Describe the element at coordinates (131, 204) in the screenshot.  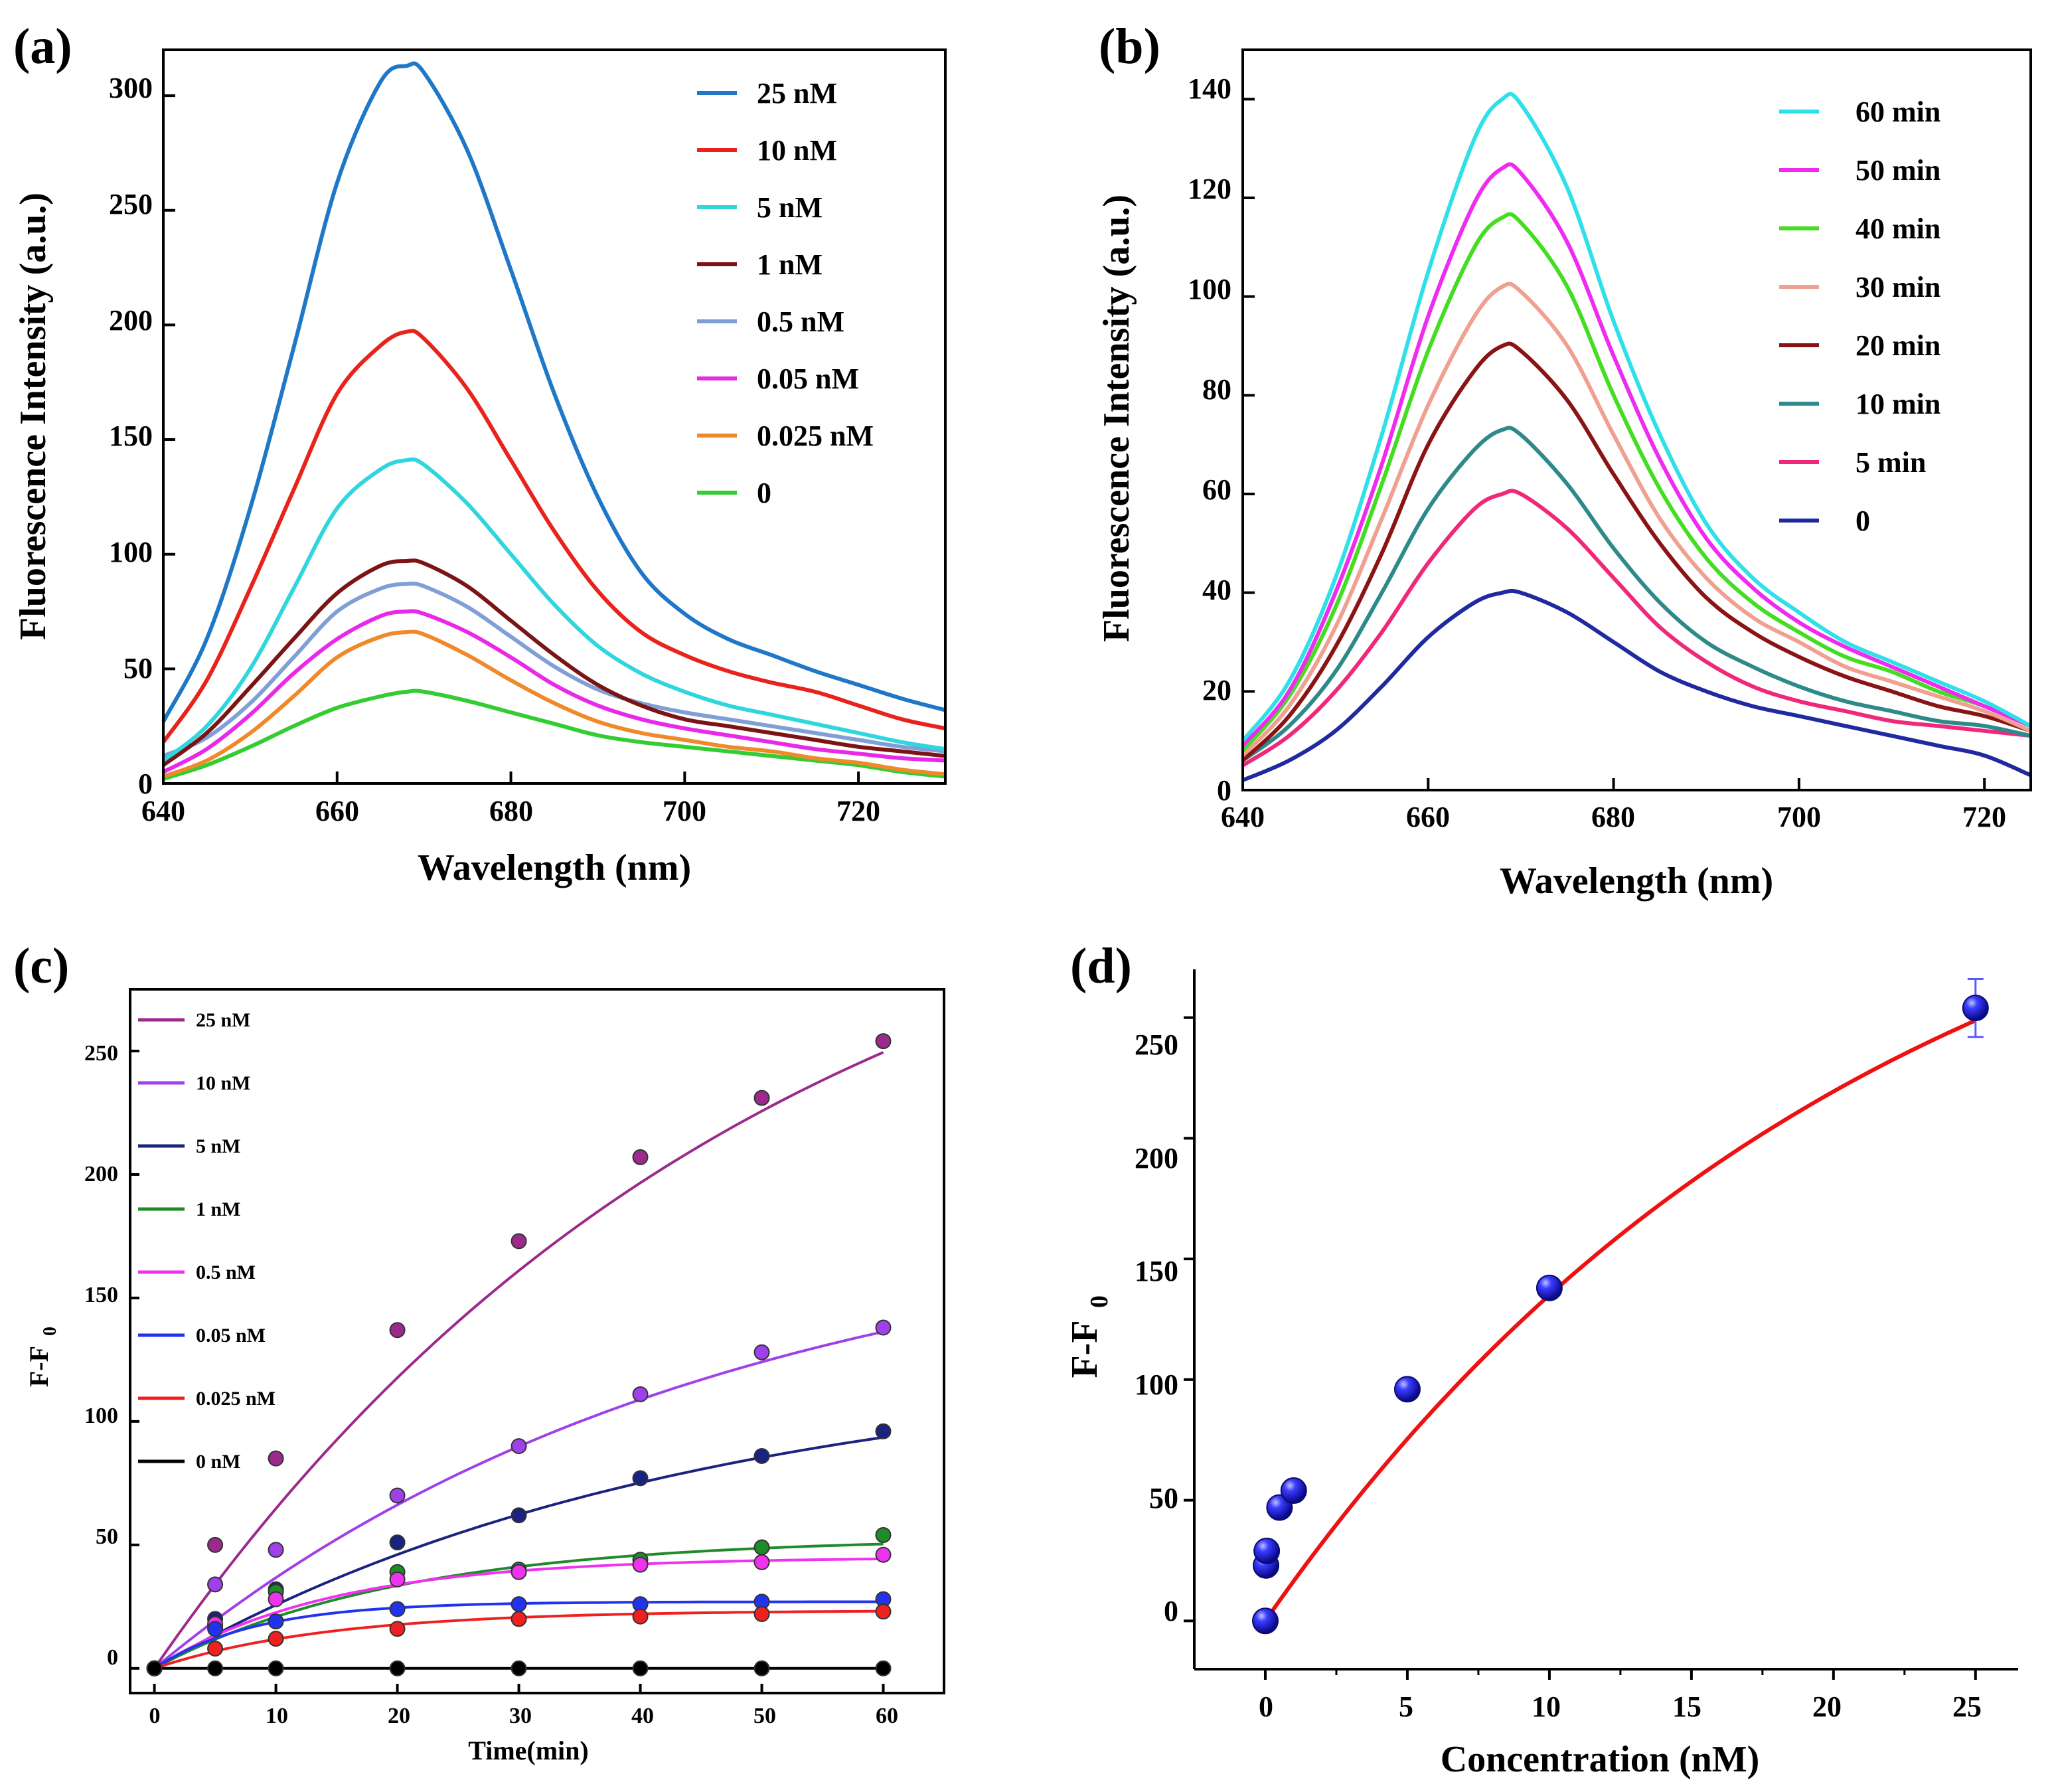
I see `y-tick-label: 250` at that location.